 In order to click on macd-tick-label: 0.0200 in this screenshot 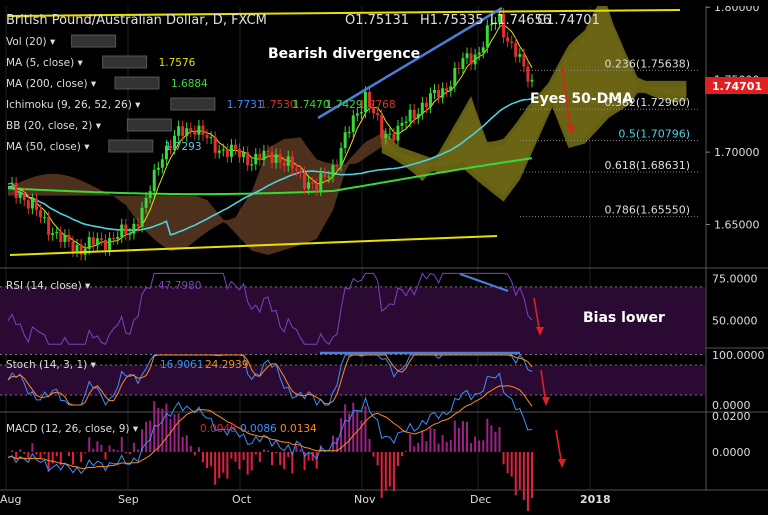, I will do `click(731, 416)`.